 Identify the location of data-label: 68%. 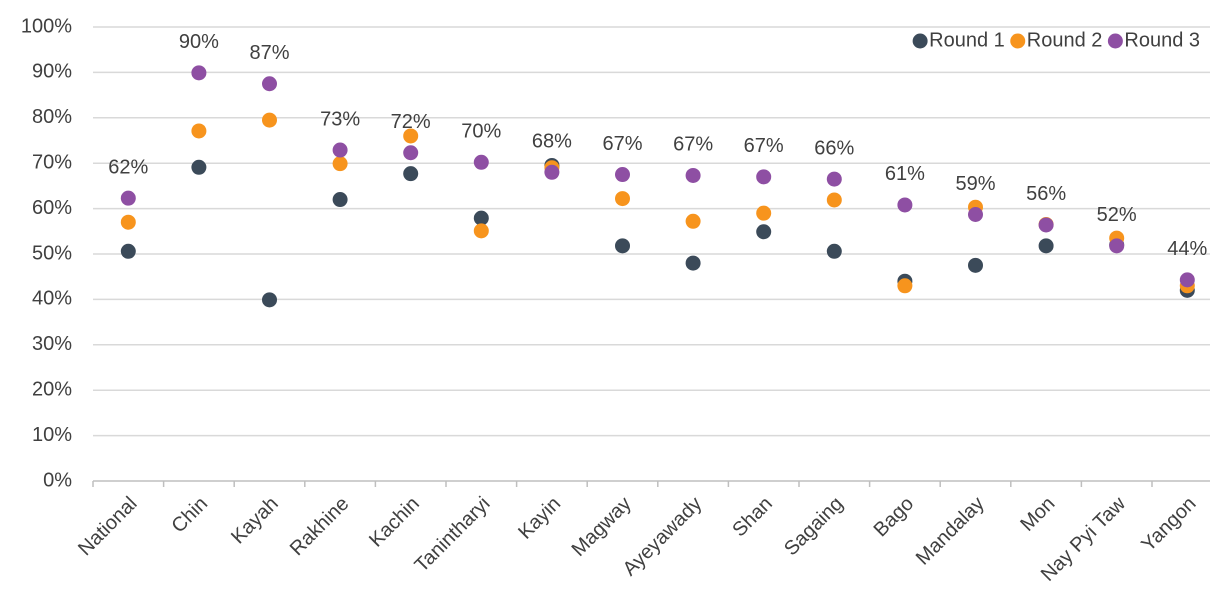
(552, 142).